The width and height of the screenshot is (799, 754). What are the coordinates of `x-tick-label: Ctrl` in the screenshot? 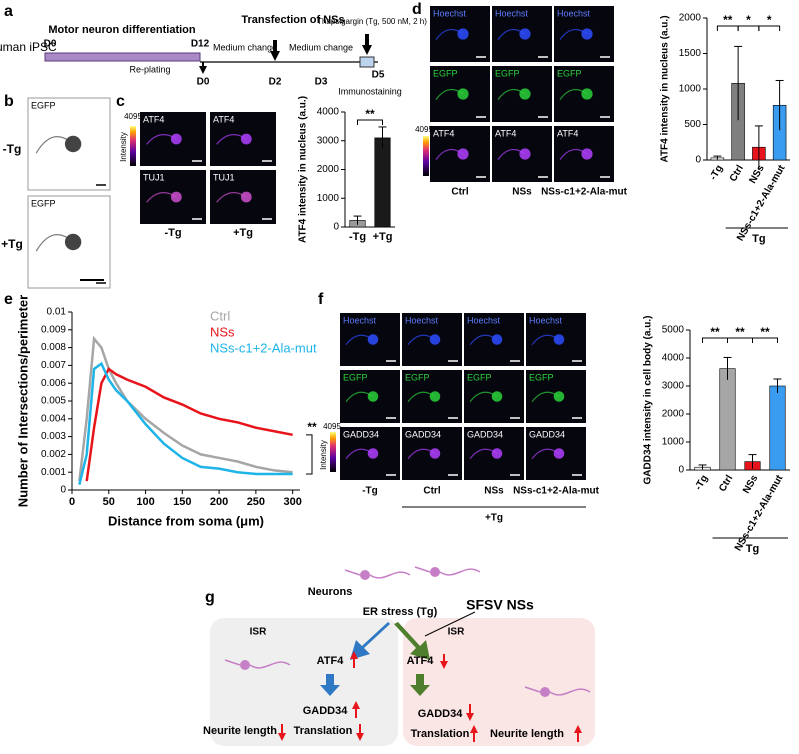 It's located at (737, 173).